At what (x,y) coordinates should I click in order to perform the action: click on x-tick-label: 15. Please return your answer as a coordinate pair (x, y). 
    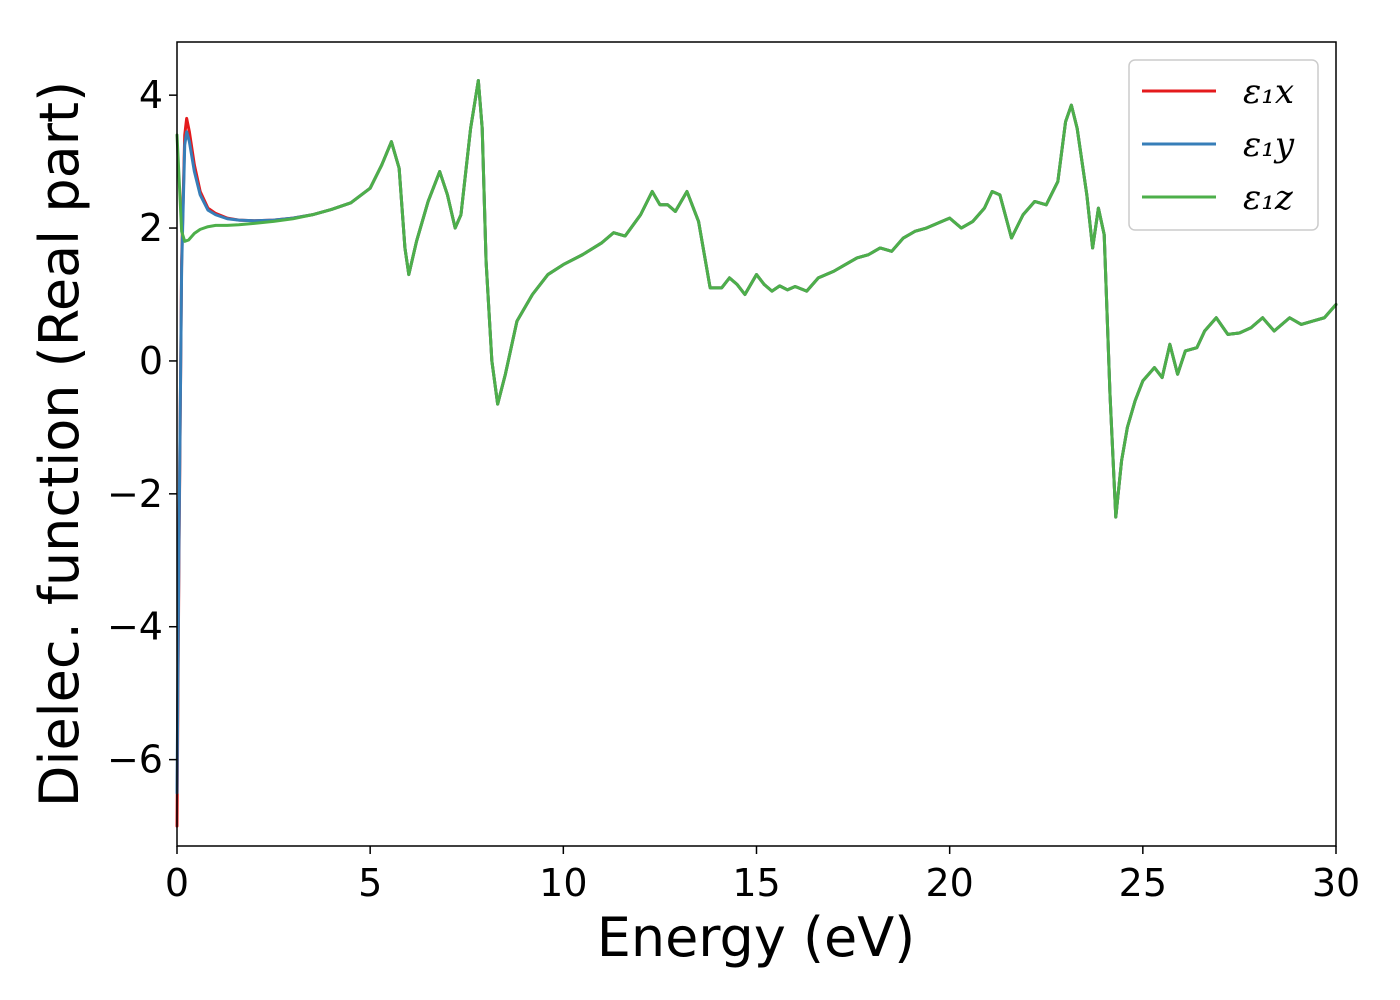
    Looking at the image, I should click on (756, 883).